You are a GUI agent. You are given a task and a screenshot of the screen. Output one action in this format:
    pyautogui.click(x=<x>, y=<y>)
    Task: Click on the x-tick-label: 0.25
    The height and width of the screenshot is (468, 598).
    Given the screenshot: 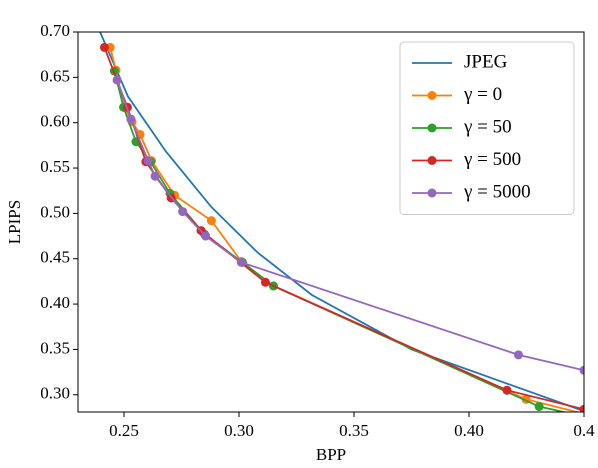 What is the action you would take?
    pyautogui.click(x=124, y=430)
    